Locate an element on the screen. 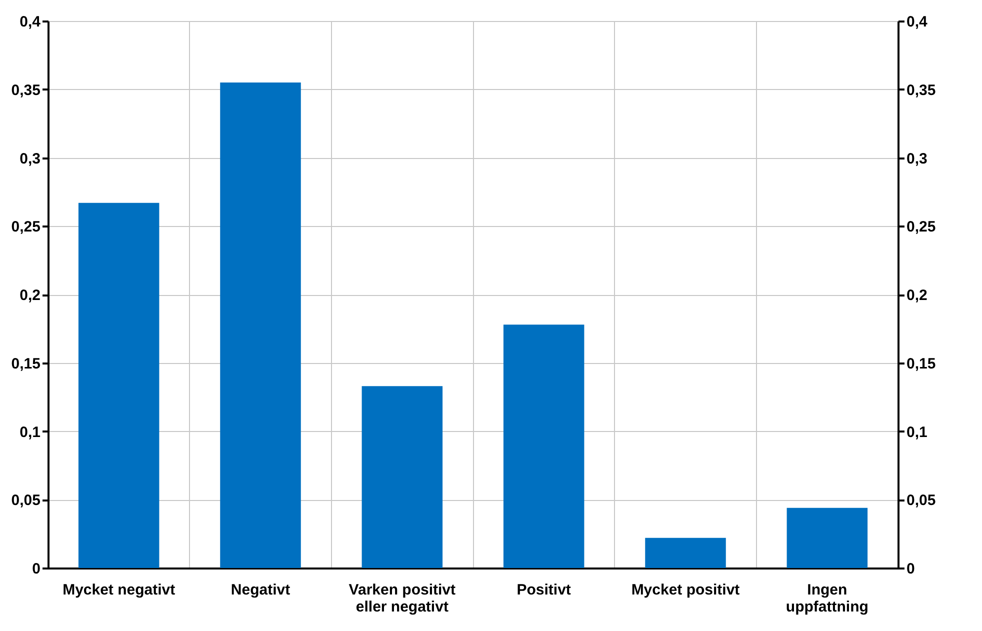  y-tick-label: 0,15 is located at coordinates (25, 363).